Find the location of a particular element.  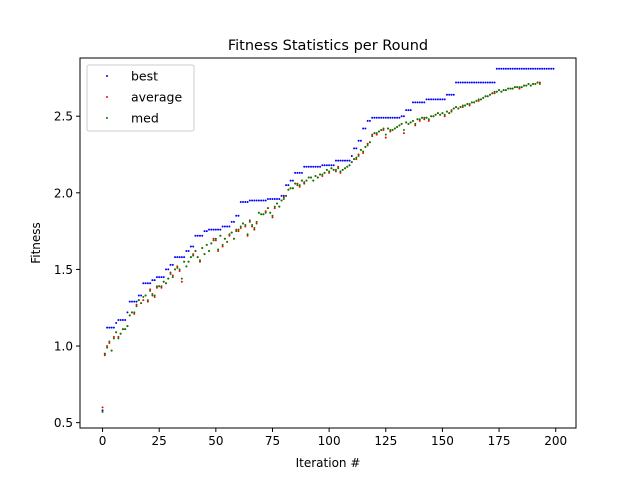

x-axis: 0 25 50 75 100 125 150 175 200 is located at coordinates (333, 438).